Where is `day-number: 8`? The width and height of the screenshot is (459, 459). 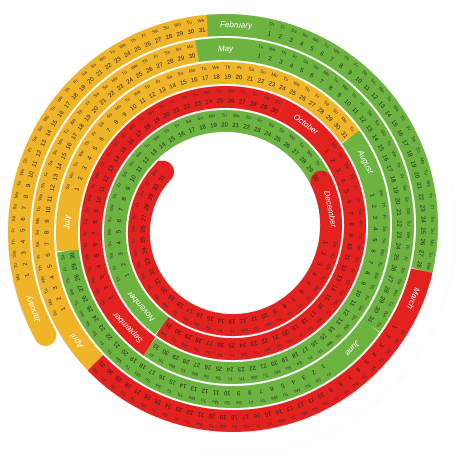 day-number: 8 is located at coordinates (350, 224).